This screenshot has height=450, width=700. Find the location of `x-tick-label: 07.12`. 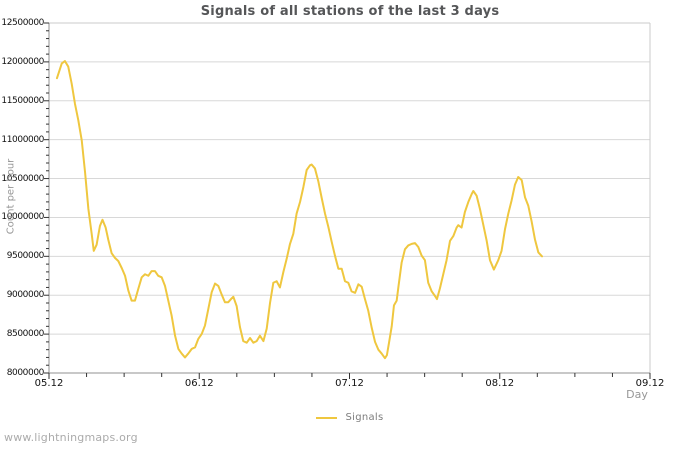

x-tick-label: 07.12 is located at coordinates (349, 383).